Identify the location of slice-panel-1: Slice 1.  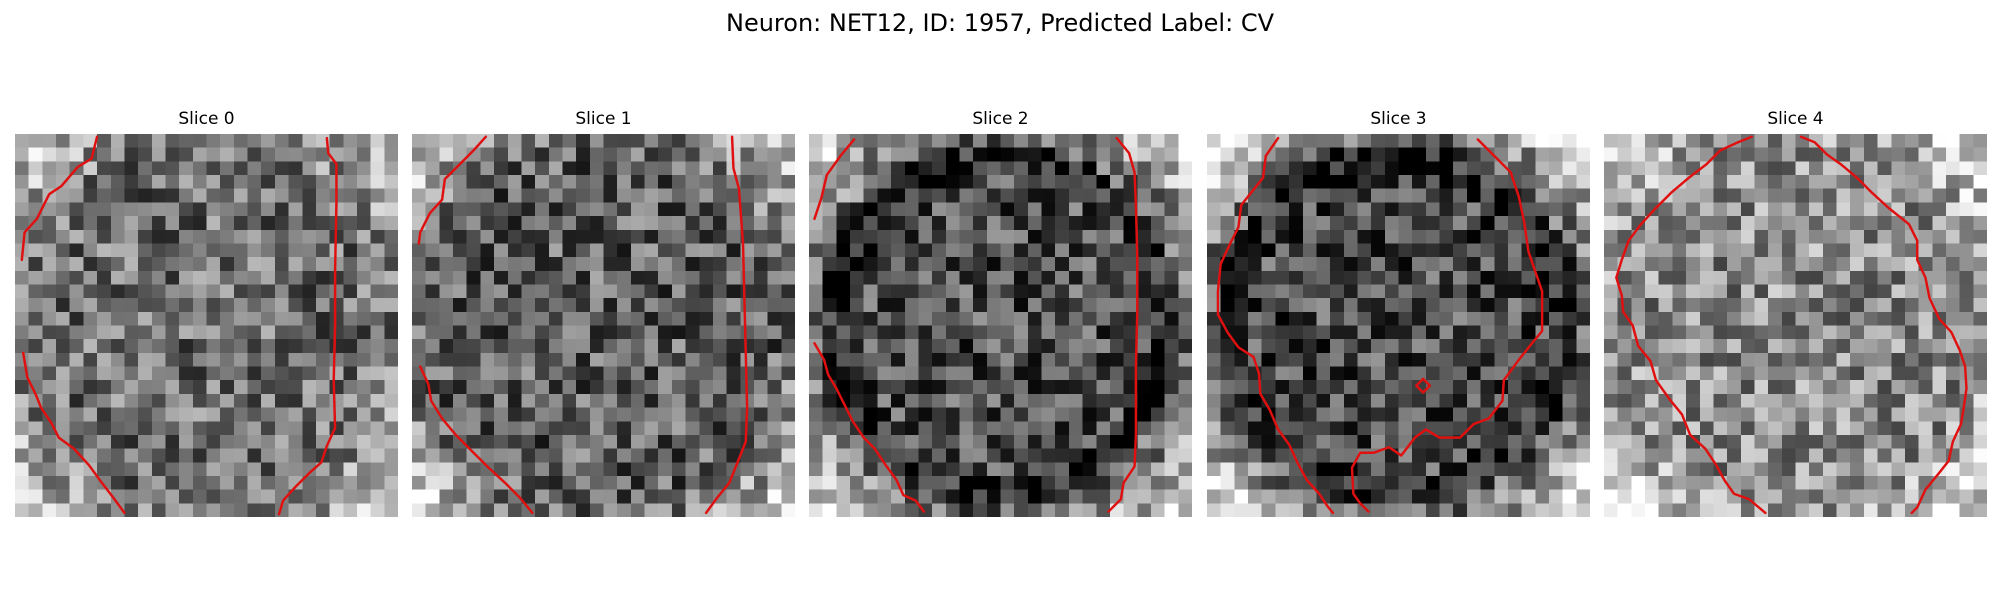
(603, 312).